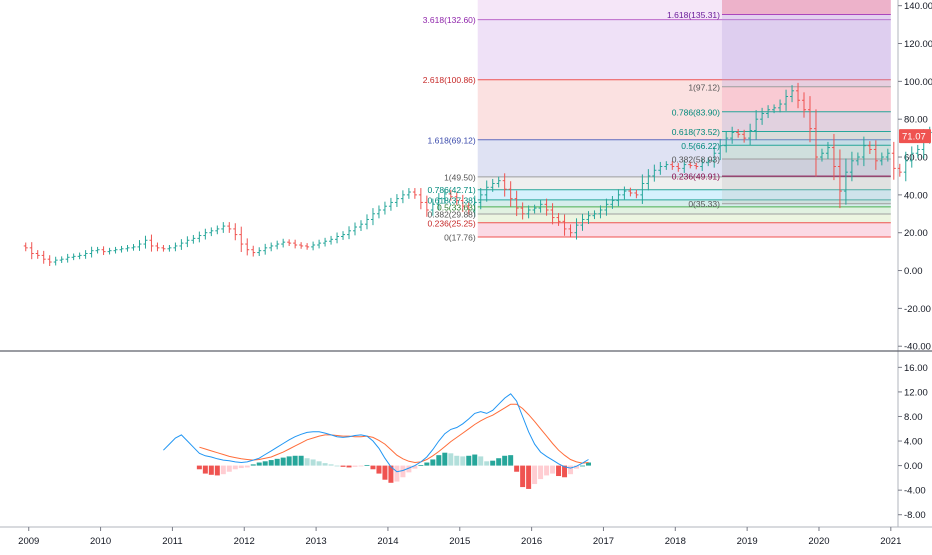  I want to click on fib-level-label: 0.382(58.93), so click(696, 160).